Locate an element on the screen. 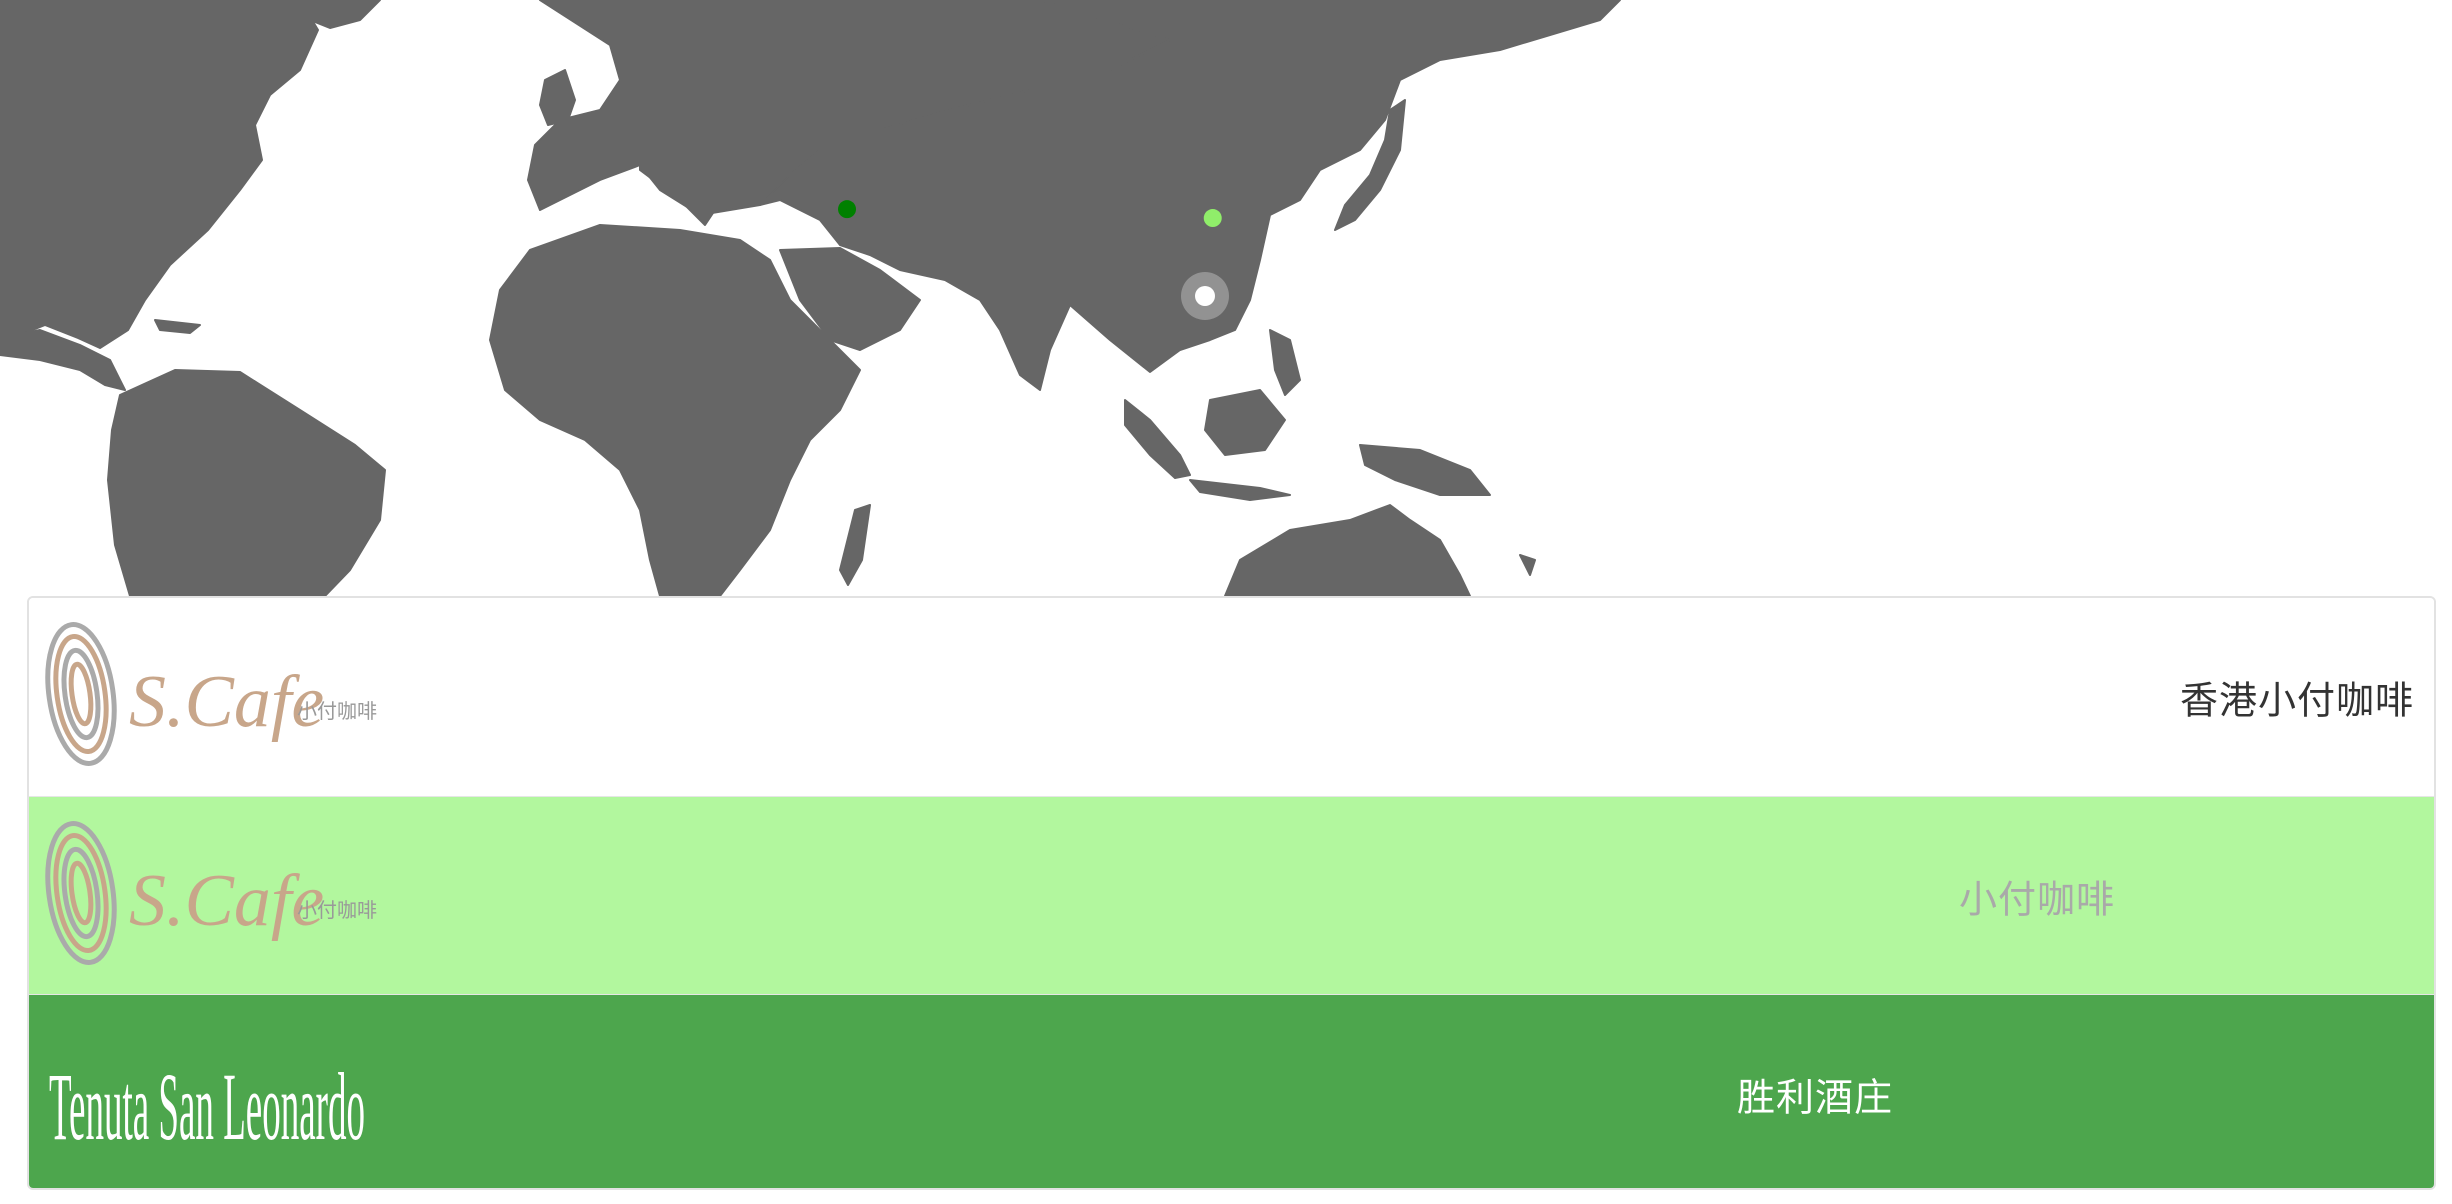 This screenshot has height=1204, width=2452. row-label: 胜利酒庄 is located at coordinates (1815, 1097).